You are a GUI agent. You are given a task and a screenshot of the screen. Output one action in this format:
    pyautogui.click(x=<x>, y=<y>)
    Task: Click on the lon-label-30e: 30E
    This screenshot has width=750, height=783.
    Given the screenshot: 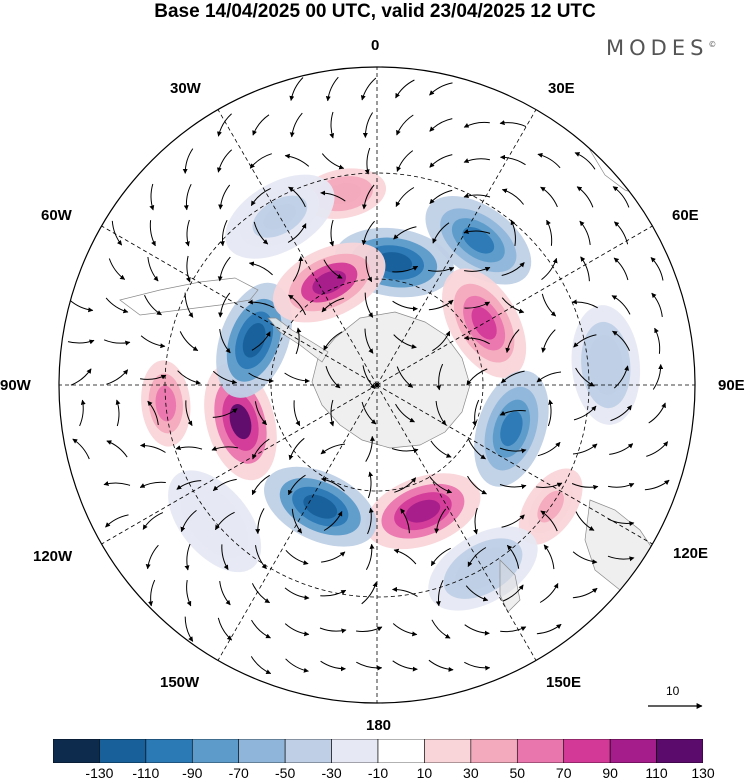 What is the action you would take?
    pyautogui.click(x=561, y=88)
    